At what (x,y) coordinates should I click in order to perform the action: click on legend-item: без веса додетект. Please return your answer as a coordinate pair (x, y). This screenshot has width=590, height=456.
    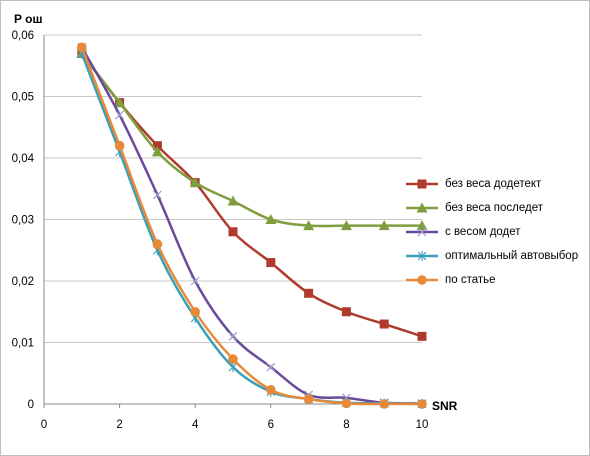
    Looking at the image, I should click on (495, 184).